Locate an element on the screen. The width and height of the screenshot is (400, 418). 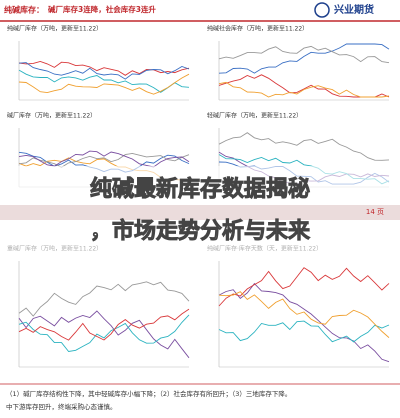
overlay-line: ，市场走势分析与未来 is located at coordinates (200, 231).